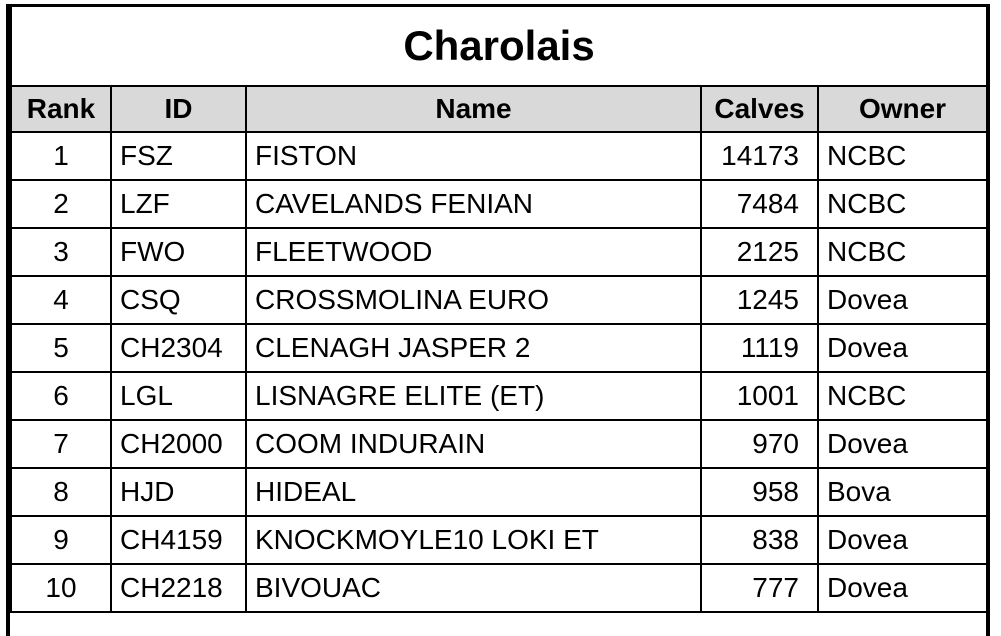 The height and width of the screenshot is (636, 1001). What do you see at coordinates (759, 204) in the screenshot?
I see `table-cell: 7484` at bounding box center [759, 204].